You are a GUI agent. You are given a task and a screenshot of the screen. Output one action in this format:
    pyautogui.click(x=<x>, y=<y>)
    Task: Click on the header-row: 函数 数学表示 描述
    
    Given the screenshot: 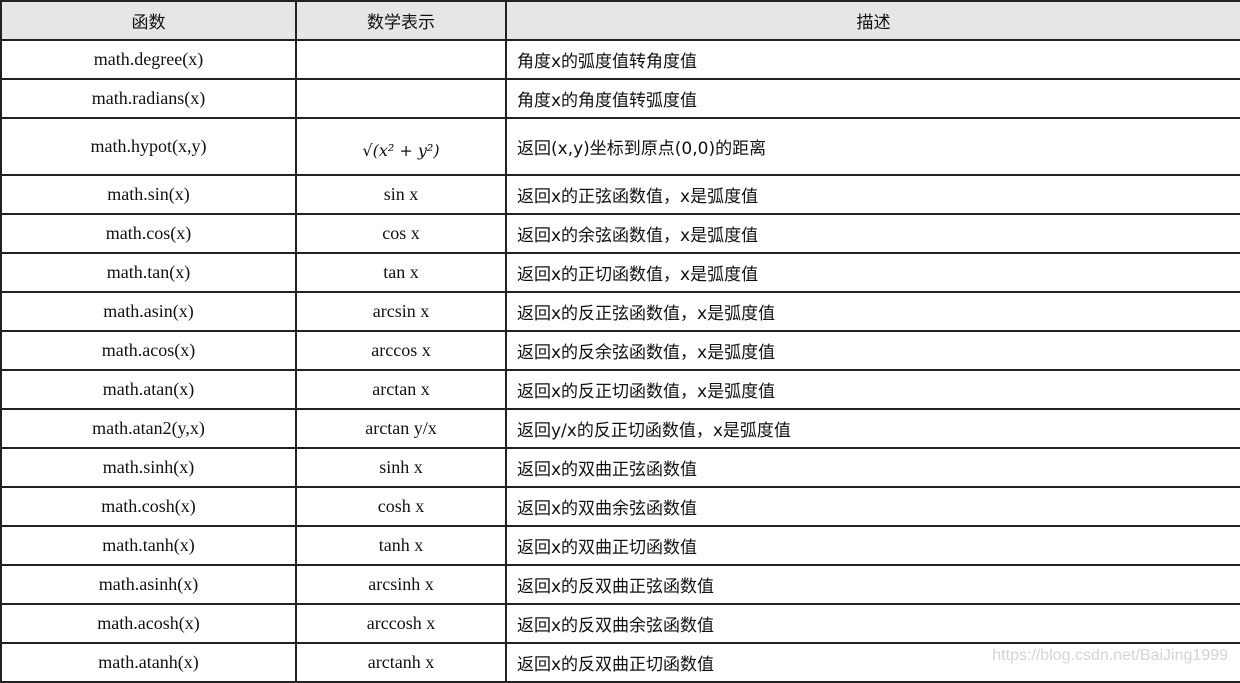 What is the action you would take?
    pyautogui.click(x=620, y=20)
    